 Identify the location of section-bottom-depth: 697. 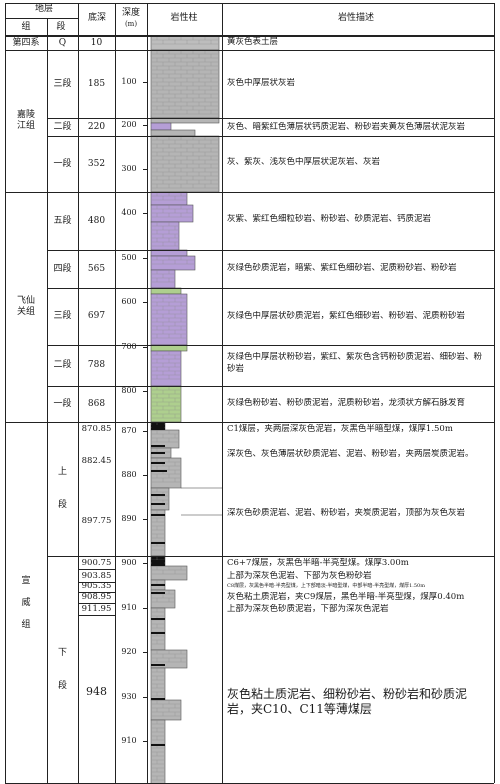
(96, 316).